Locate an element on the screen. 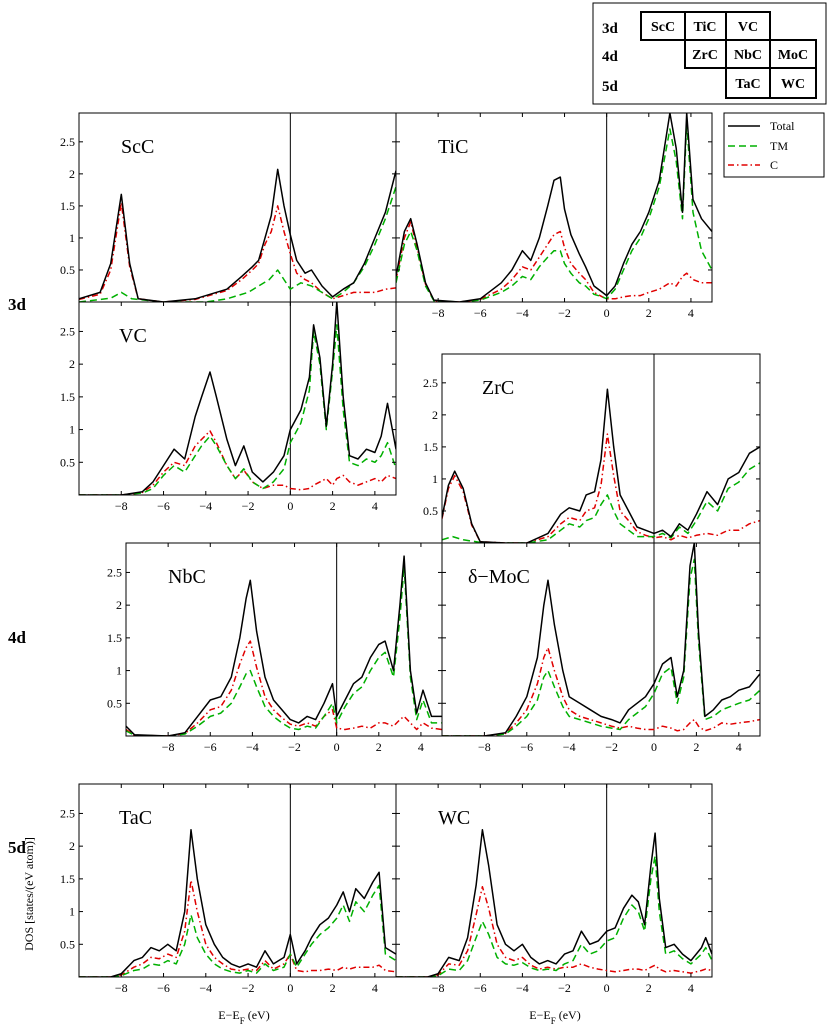  series-total-nbc is located at coordinates (284, 645).